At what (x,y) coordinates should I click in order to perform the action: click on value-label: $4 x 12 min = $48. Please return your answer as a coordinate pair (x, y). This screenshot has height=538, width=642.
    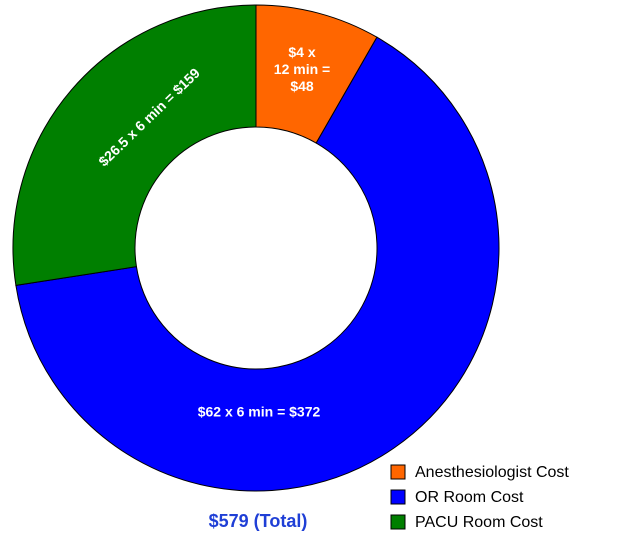
    Looking at the image, I should click on (302, 69).